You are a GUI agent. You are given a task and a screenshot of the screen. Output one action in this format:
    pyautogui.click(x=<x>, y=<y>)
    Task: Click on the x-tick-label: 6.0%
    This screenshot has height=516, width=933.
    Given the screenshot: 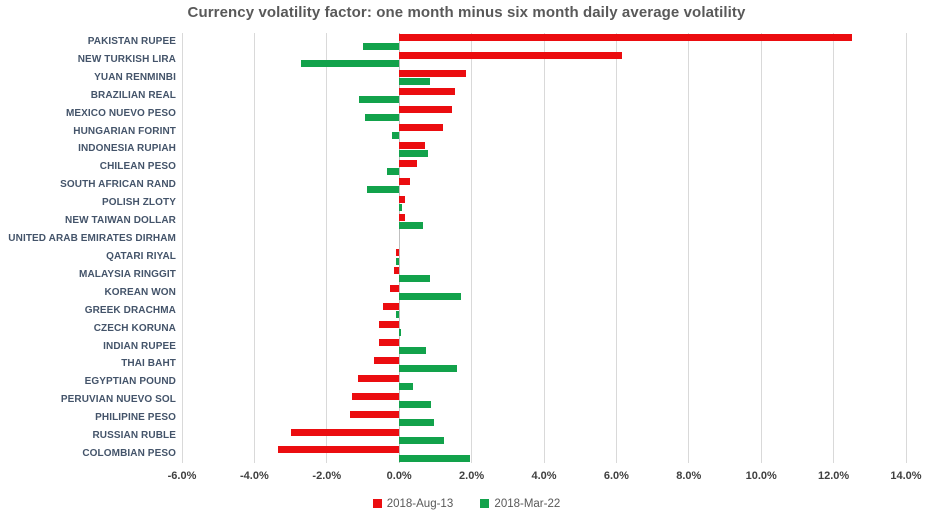 What is the action you would take?
    pyautogui.click(x=616, y=476)
    